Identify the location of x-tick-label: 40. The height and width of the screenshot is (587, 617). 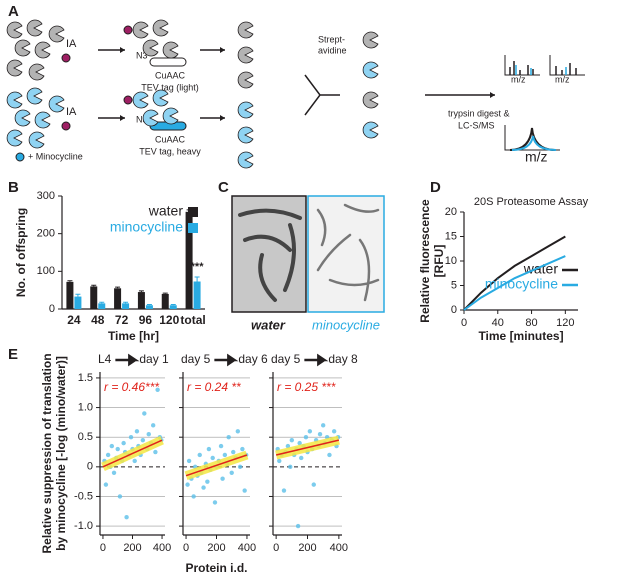
(498, 323).